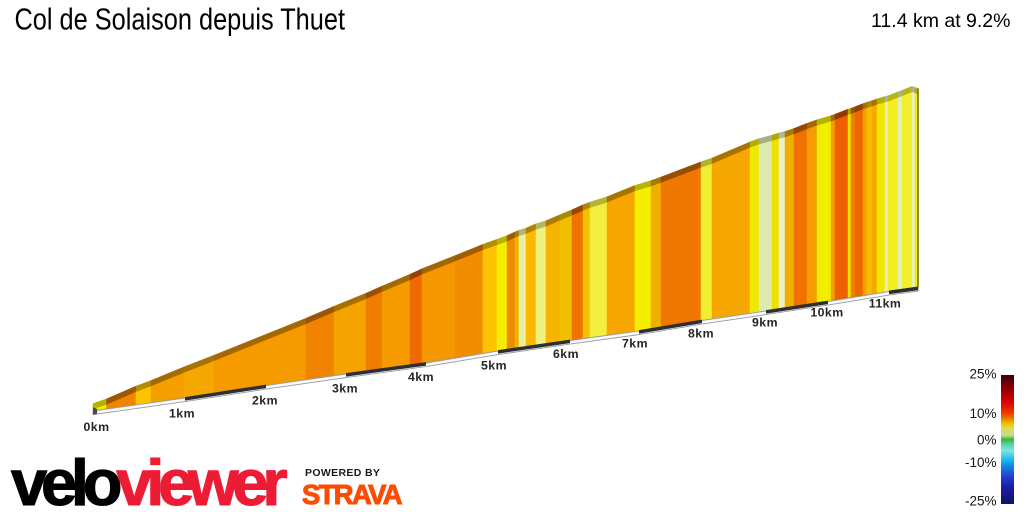 The width and height of the screenshot is (1024, 512). What do you see at coordinates (982, 373) in the screenshot?
I see `svg-text: 25%` at bounding box center [982, 373].